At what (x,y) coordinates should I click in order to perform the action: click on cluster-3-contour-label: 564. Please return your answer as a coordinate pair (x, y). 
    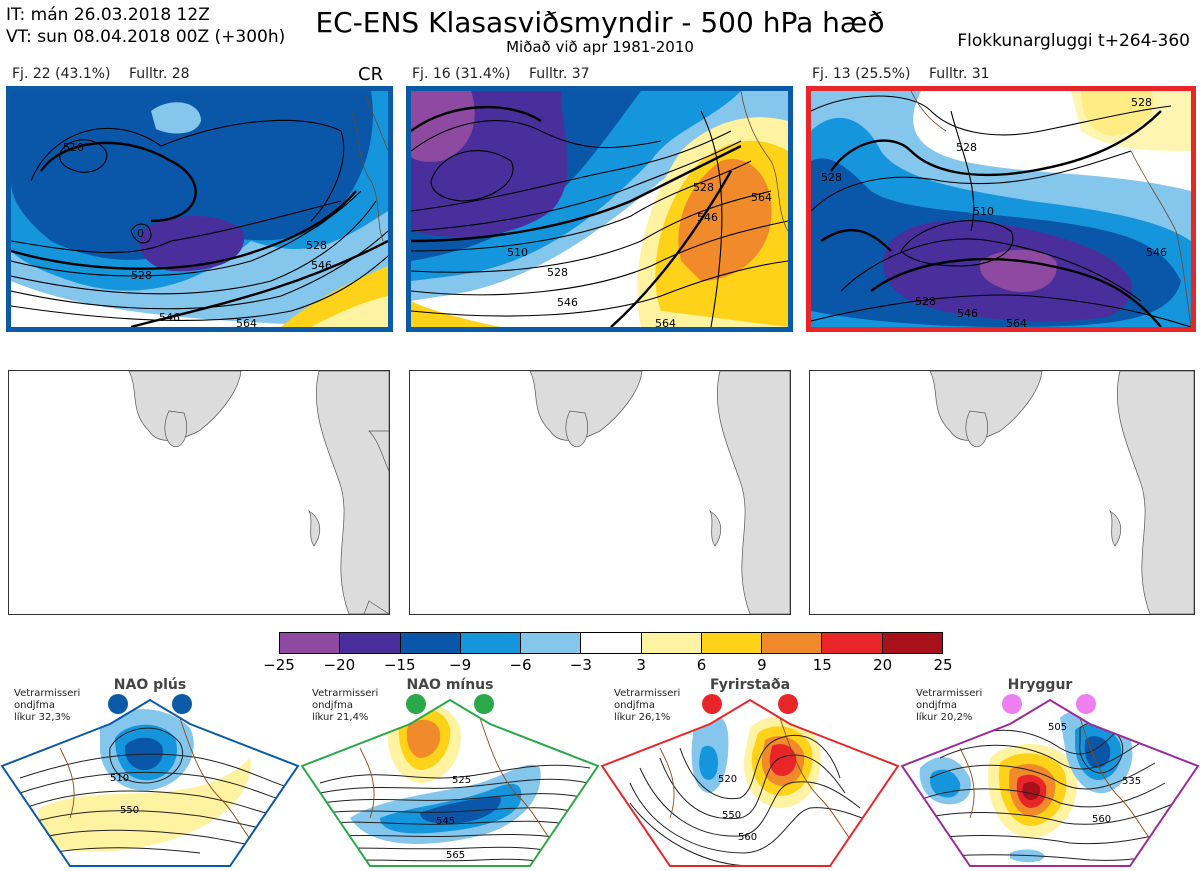
    Looking at the image, I should click on (1016, 322).